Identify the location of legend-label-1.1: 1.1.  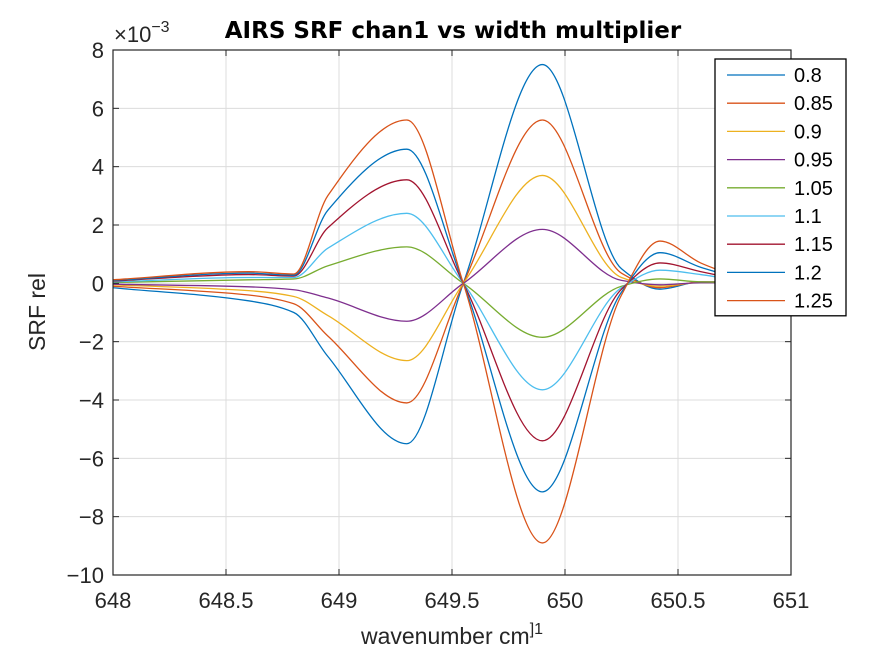
(808, 217).